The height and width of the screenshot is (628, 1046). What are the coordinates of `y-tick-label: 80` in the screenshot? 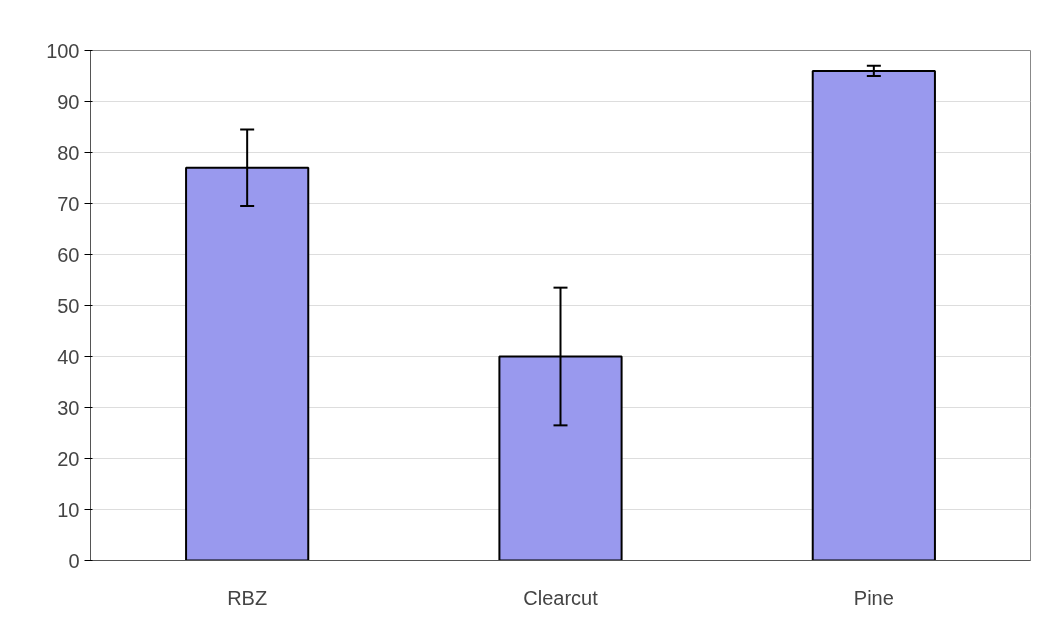 It's located at (68, 152).